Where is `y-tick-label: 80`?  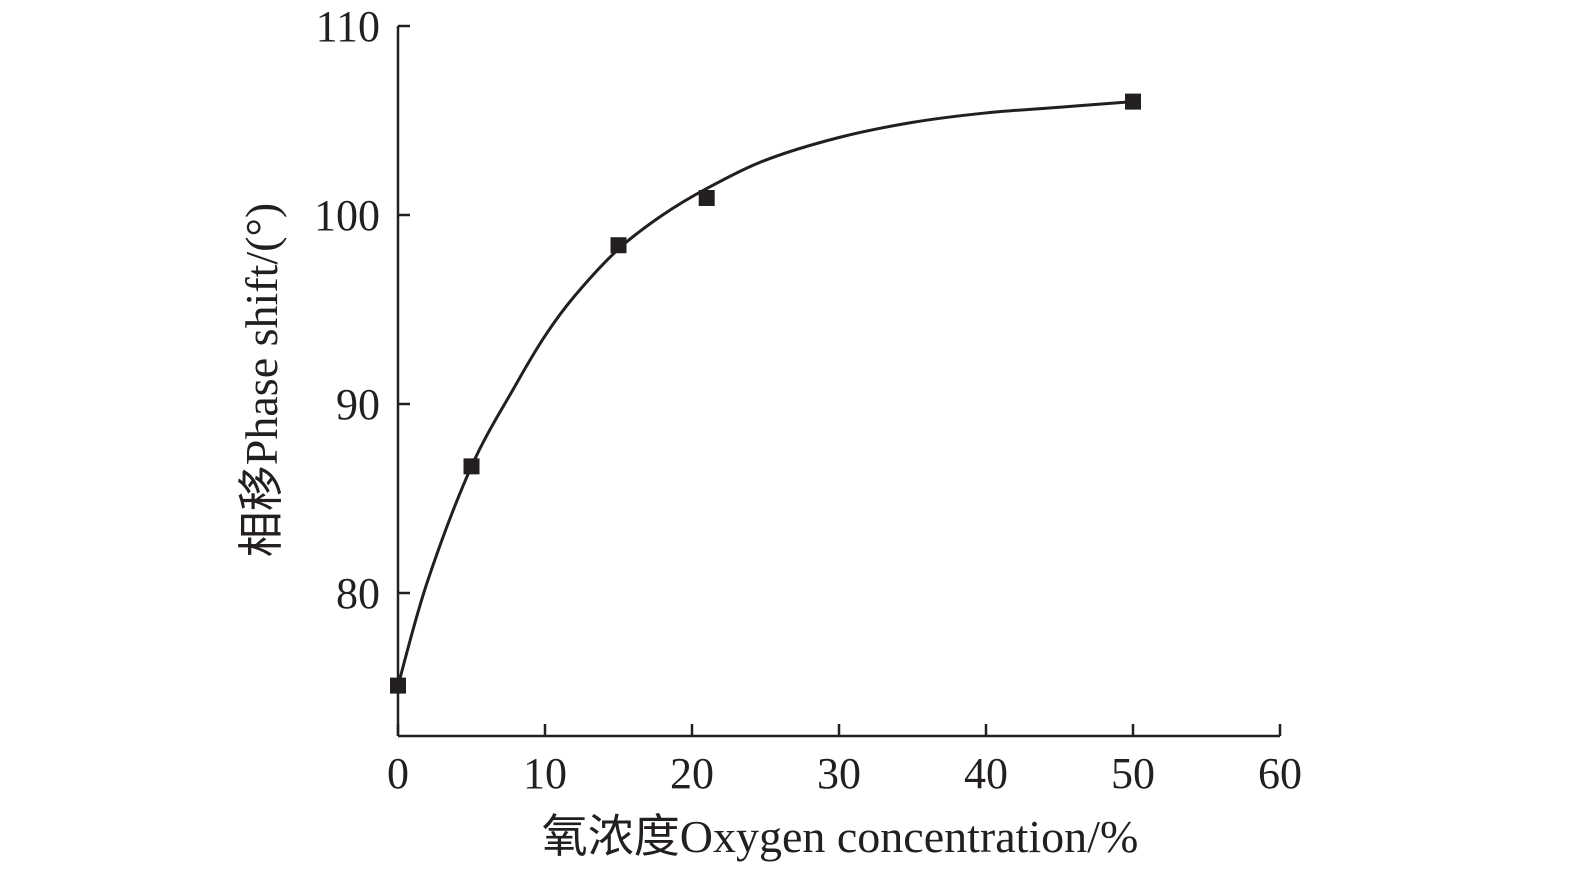
y-tick-label: 80 is located at coordinates (358, 593).